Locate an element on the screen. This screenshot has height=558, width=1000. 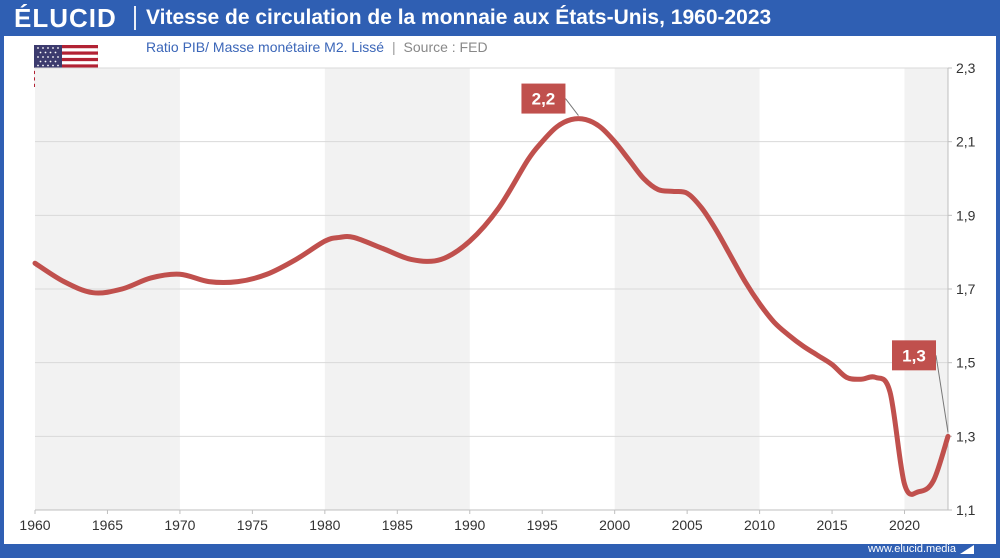
x-tick-label: 1975 is located at coordinates (252, 525).